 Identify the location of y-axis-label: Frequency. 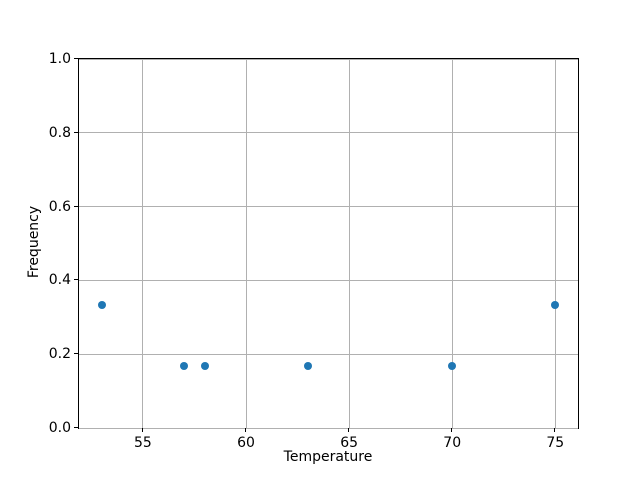
(34, 242).